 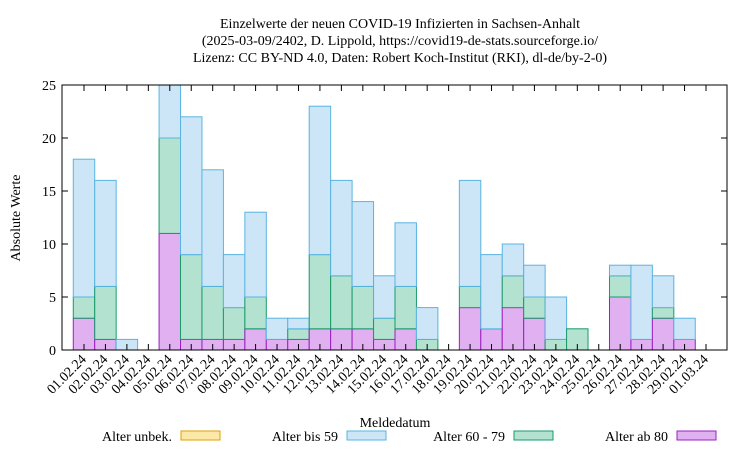 I want to click on y-tick-label: 10, so click(x=49, y=245).